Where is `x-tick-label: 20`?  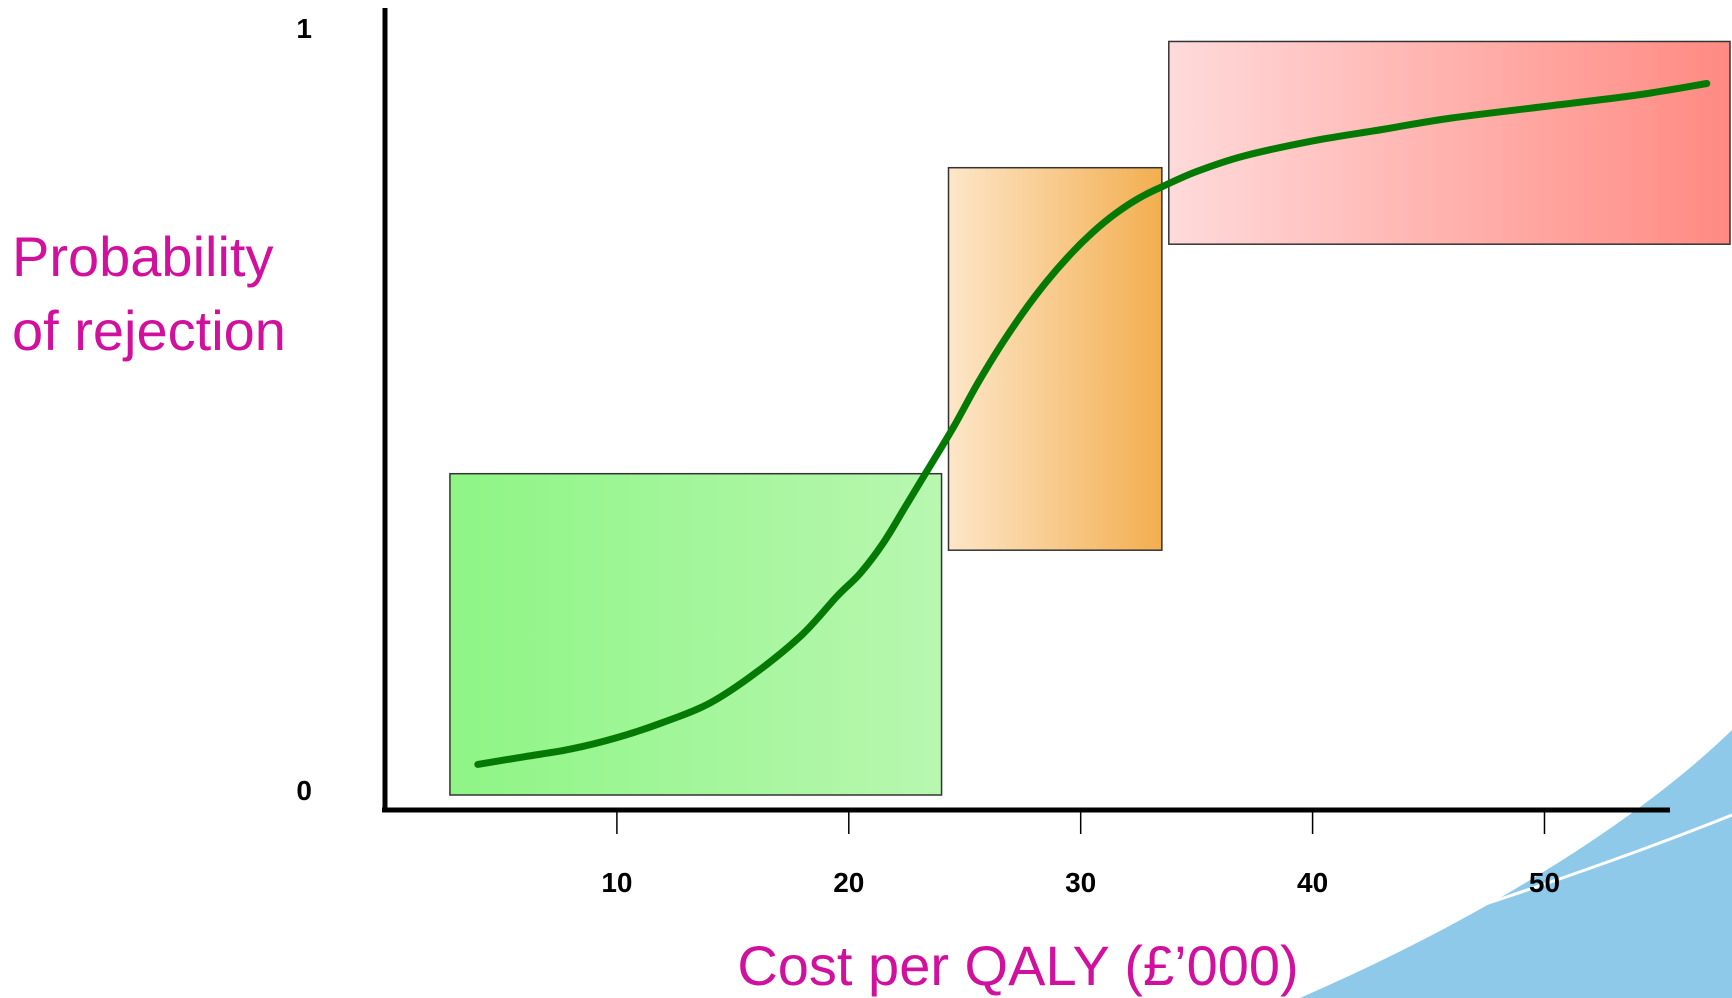
x-tick-label: 20 is located at coordinates (848, 882).